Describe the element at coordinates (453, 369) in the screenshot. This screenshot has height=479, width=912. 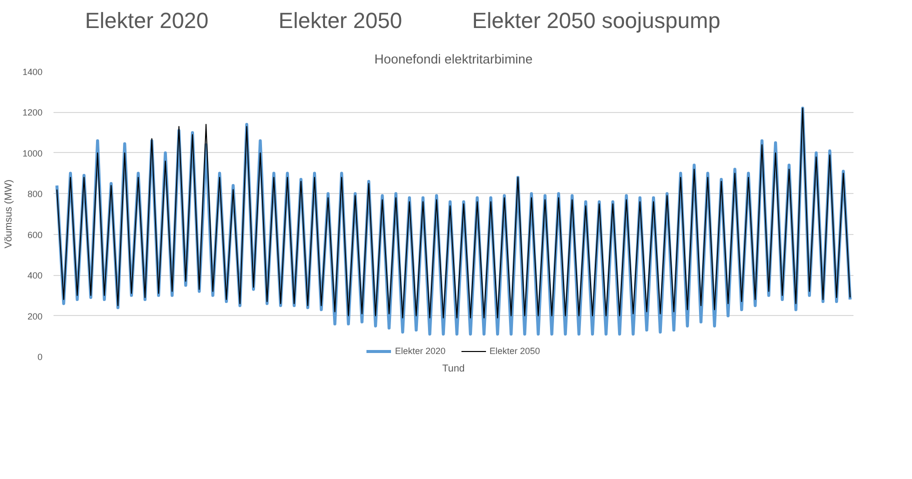
I see `x-axis-title: Tund` at that location.